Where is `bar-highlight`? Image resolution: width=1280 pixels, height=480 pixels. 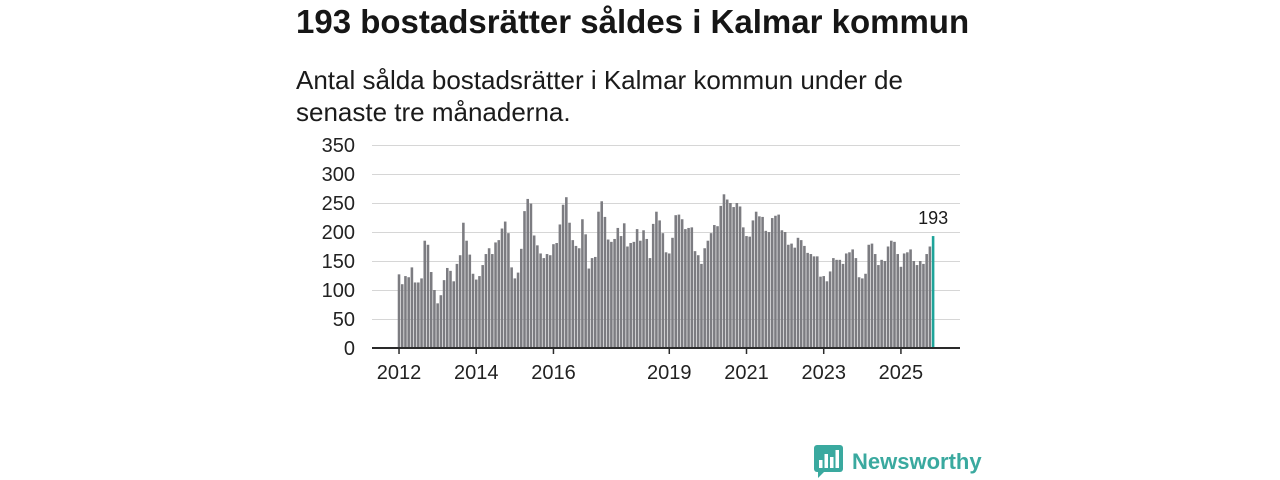
bar-highlight is located at coordinates (933, 292).